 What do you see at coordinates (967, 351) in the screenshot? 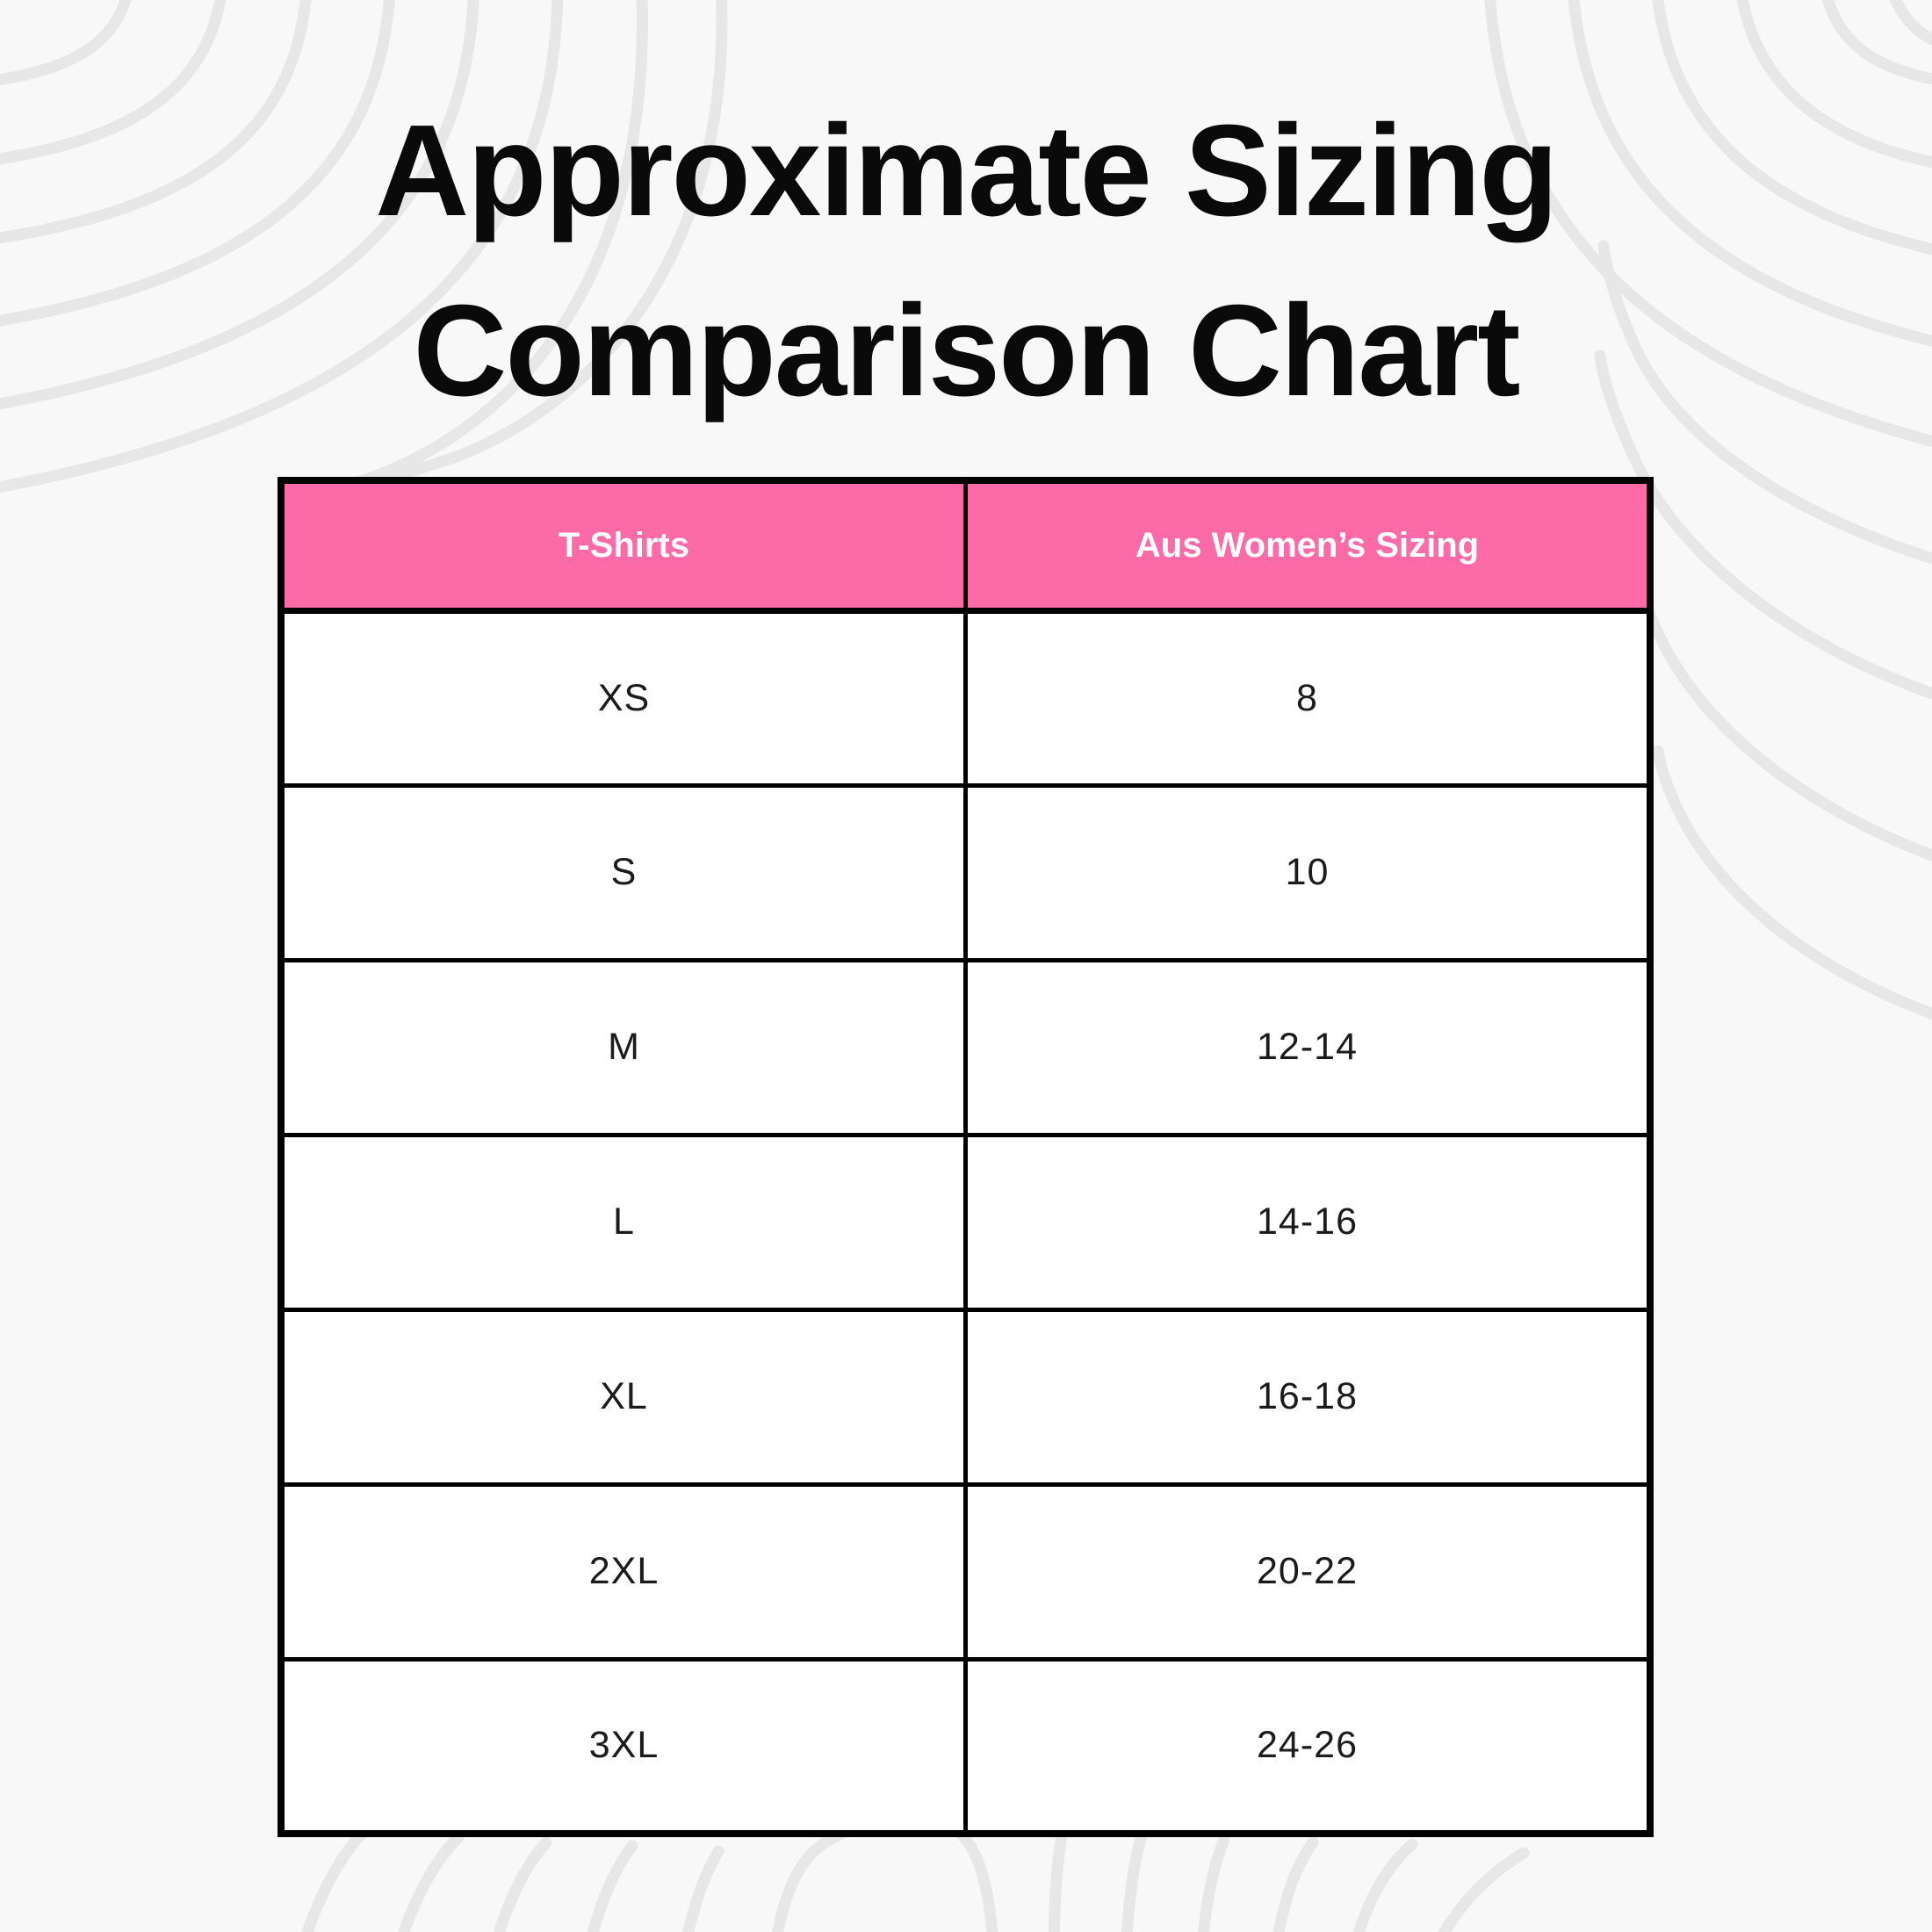
I see `page-title-line-2: Comparison Chart` at bounding box center [967, 351].